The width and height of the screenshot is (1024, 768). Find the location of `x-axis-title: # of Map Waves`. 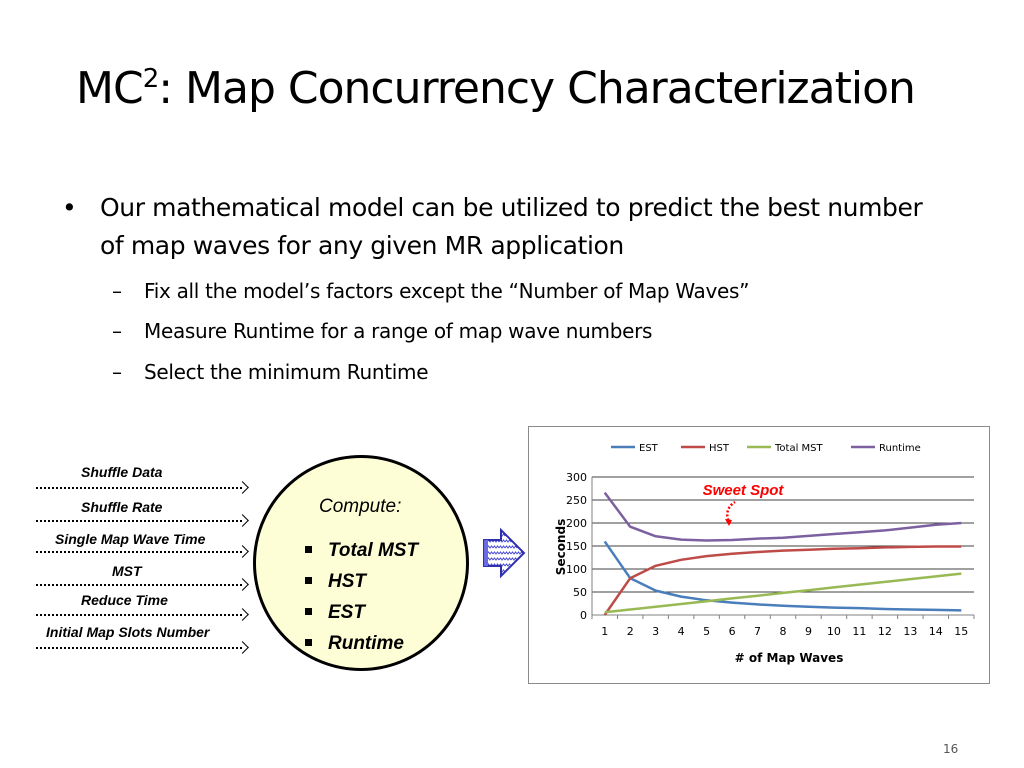

x-axis-title: # of Map Waves is located at coordinates (789, 658).